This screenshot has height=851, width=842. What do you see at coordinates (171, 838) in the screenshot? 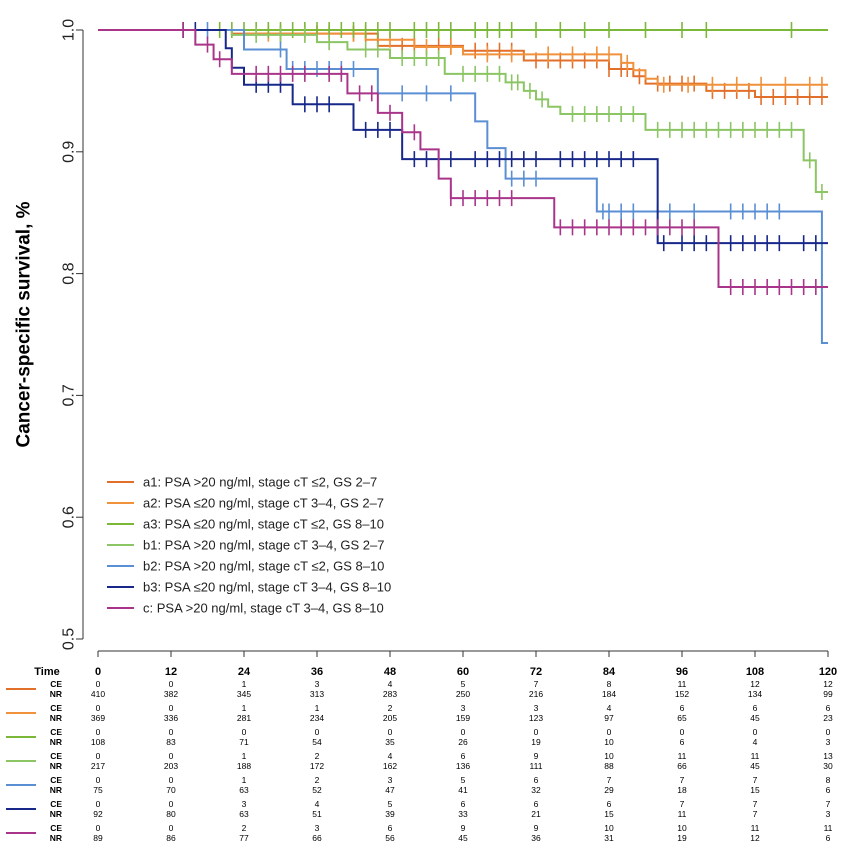
I see `risk-nr-value: 86` at bounding box center [171, 838].